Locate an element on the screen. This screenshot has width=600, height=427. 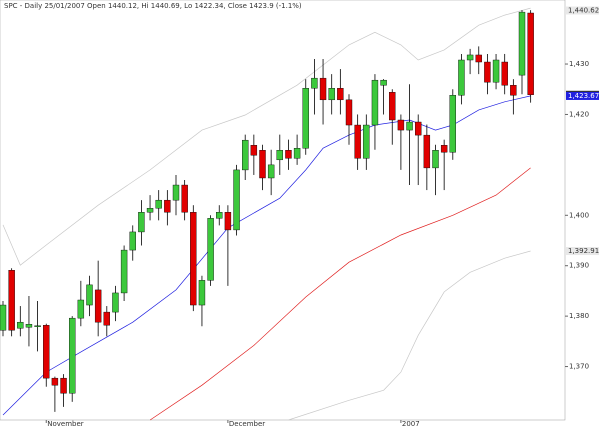
price-label: 1,423.67 is located at coordinates (583, 96).